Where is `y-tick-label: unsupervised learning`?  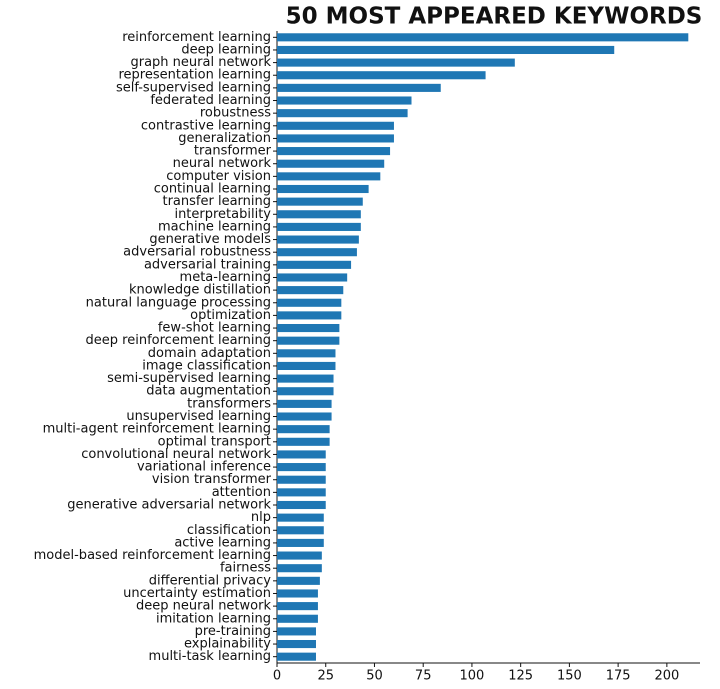 y-tick-label: unsupervised learning is located at coordinates (198, 416).